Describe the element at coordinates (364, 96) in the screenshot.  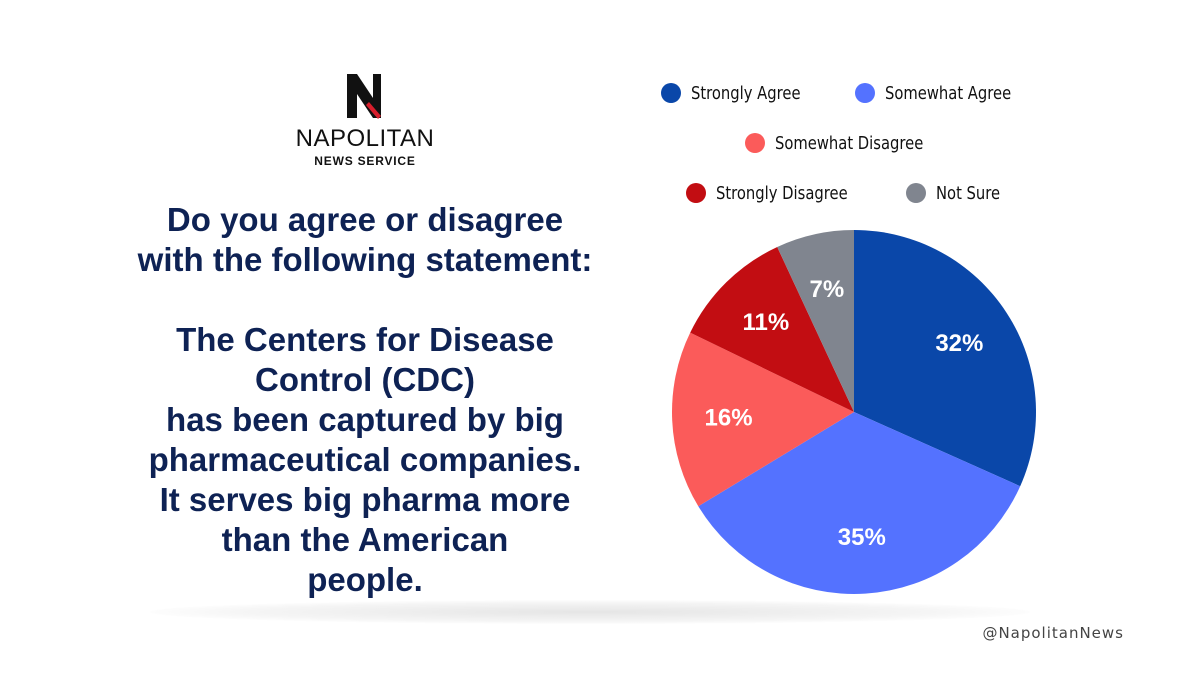
I see `napolitan-n-logo-icon` at that location.